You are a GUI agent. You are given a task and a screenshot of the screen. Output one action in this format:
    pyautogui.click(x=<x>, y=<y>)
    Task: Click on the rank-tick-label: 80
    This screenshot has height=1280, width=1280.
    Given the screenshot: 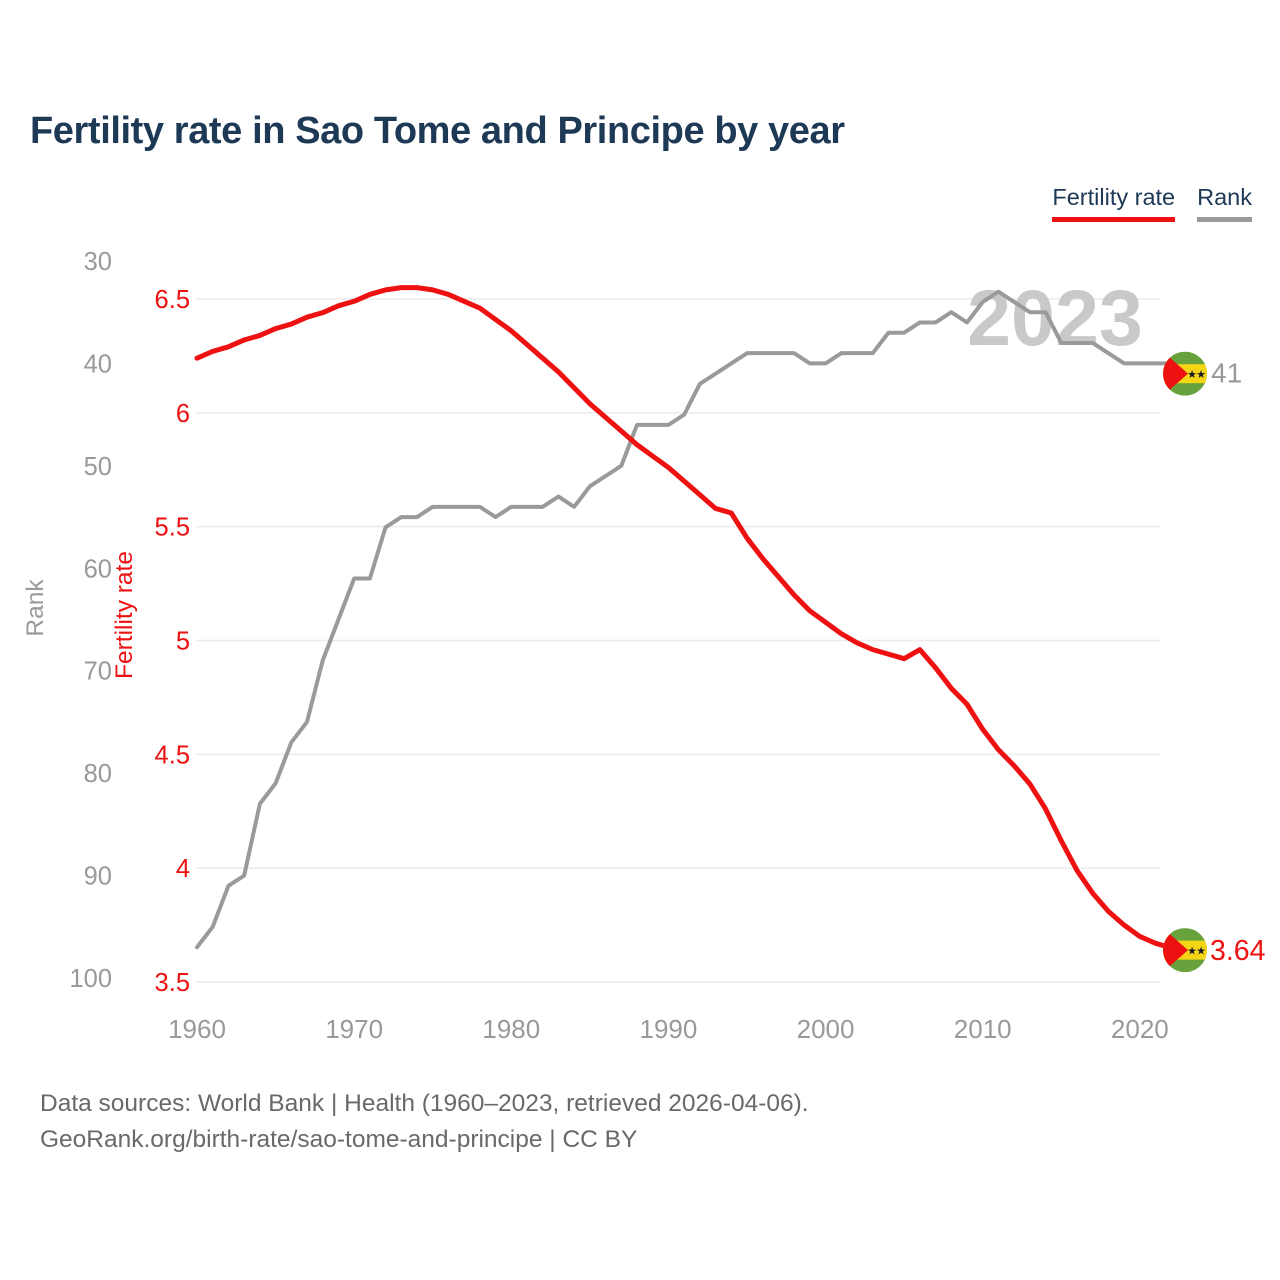 What is the action you would take?
    pyautogui.click(x=98, y=774)
    